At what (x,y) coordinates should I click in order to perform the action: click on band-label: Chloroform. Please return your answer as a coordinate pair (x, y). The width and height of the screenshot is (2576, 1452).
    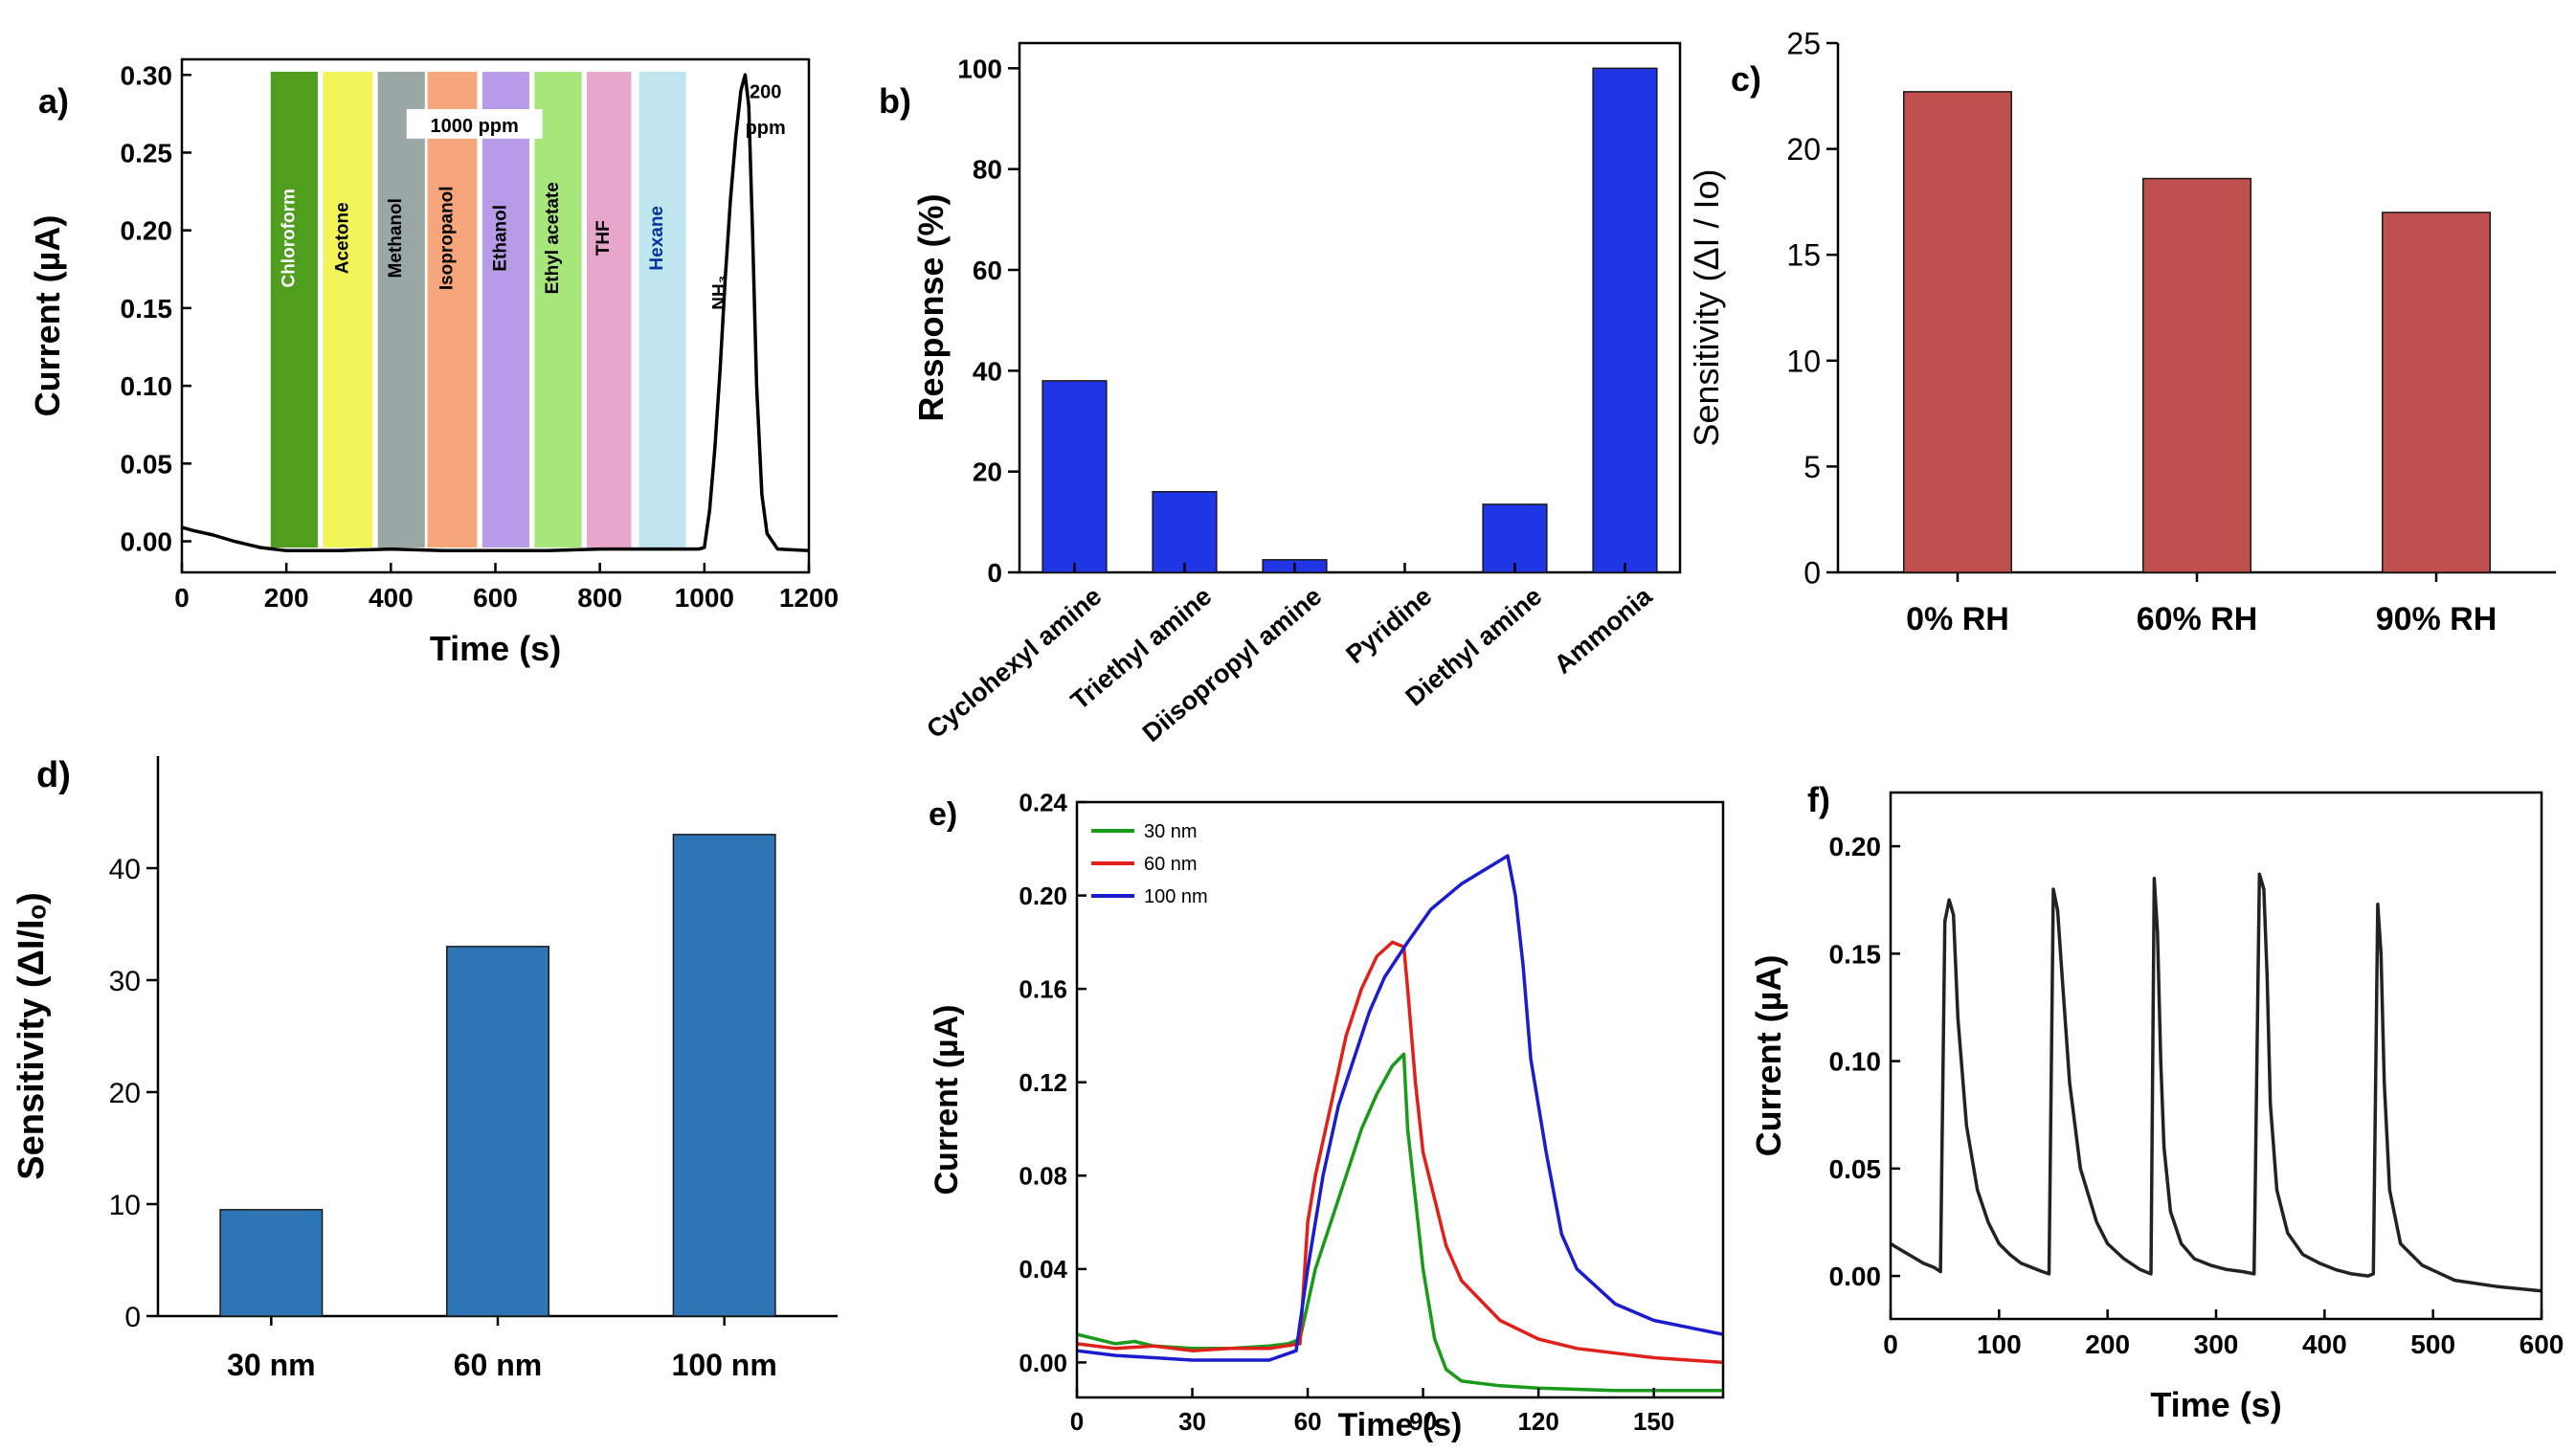
    Looking at the image, I should click on (289, 238).